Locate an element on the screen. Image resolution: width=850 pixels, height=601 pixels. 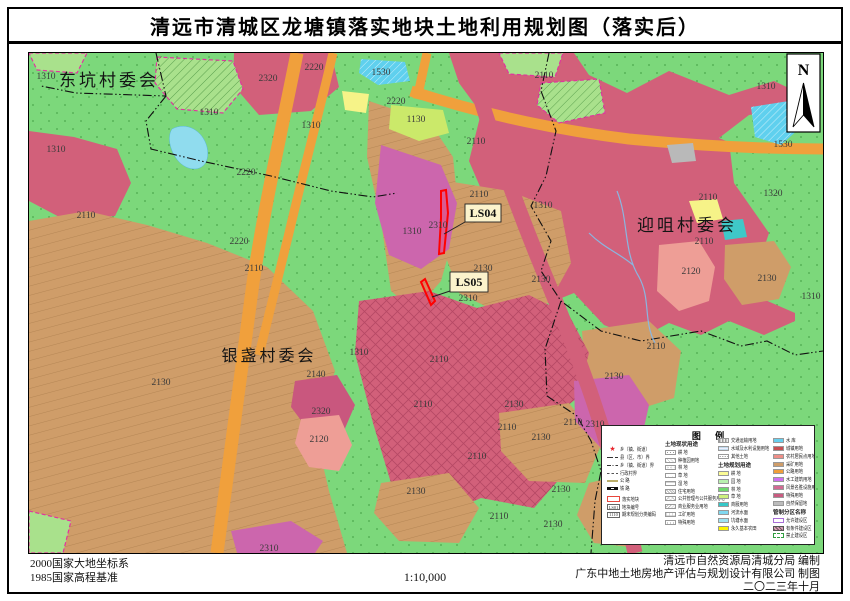
legend-label: 采矿用地 is located at coordinates (795, 465).